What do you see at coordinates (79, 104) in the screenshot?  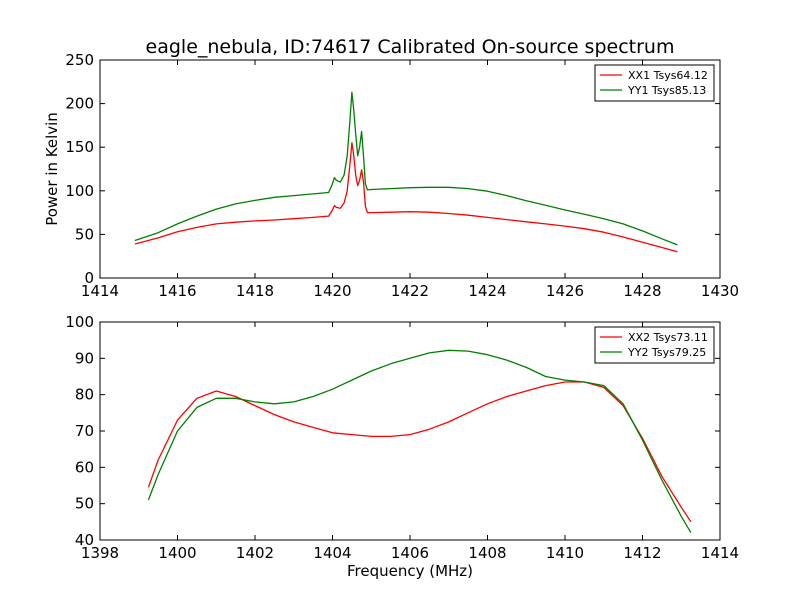 I see `top-y-tick-label: 200` at bounding box center [79, 104].